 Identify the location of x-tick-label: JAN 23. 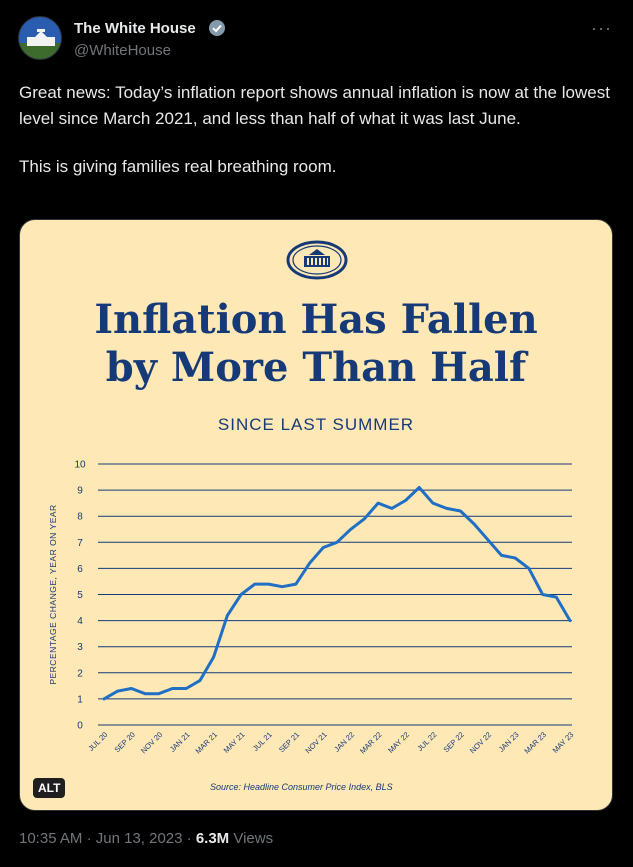
(509, 742).